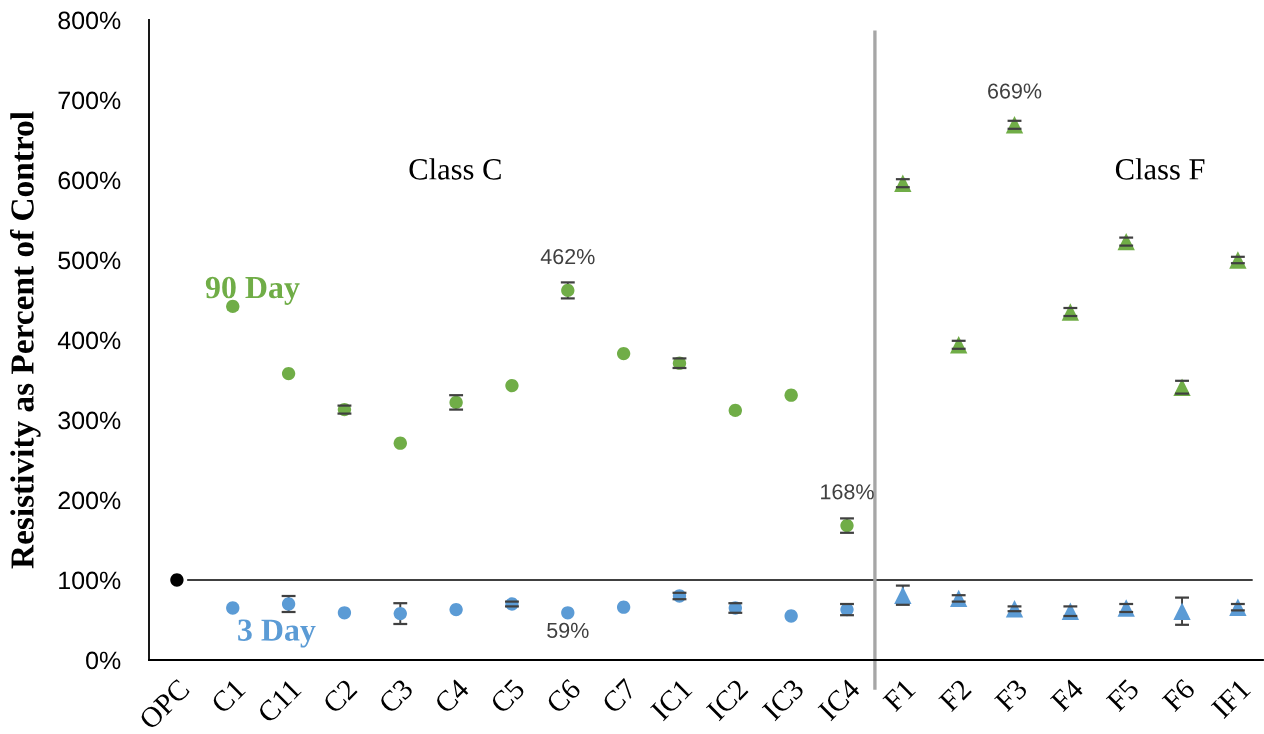 The width and height of the screenshot is (1264, 734). I want to click on x-tick-label: C3, so click(395, 696).